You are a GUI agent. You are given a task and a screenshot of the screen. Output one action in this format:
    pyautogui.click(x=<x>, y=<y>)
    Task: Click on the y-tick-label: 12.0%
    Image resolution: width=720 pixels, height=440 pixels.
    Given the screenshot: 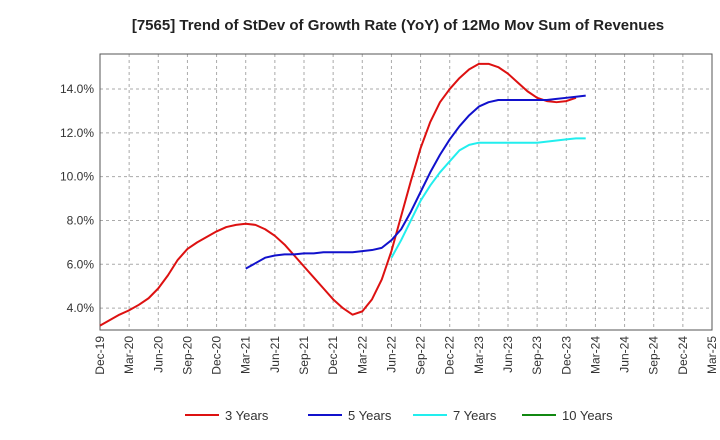 What is the action you would take?
    pyautogui.click(x=77, y=133)
    